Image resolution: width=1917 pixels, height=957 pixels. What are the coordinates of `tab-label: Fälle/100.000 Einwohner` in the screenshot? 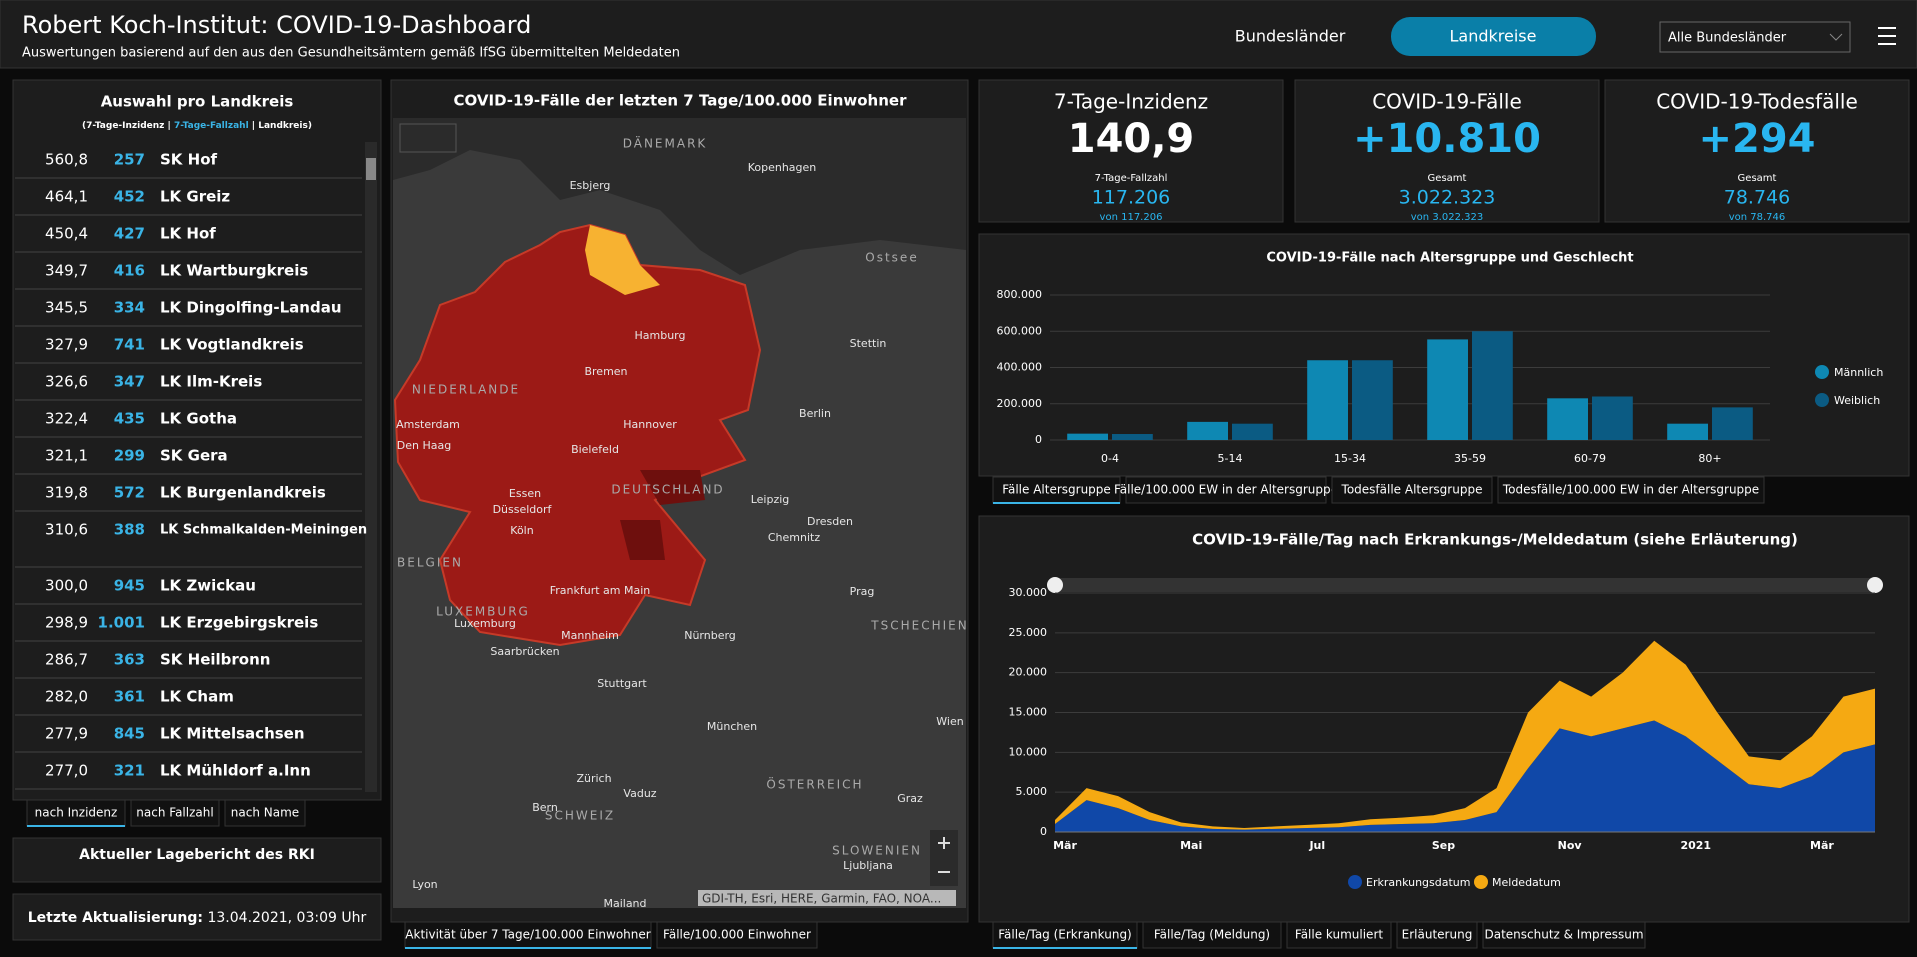 It's located at (737, 935).